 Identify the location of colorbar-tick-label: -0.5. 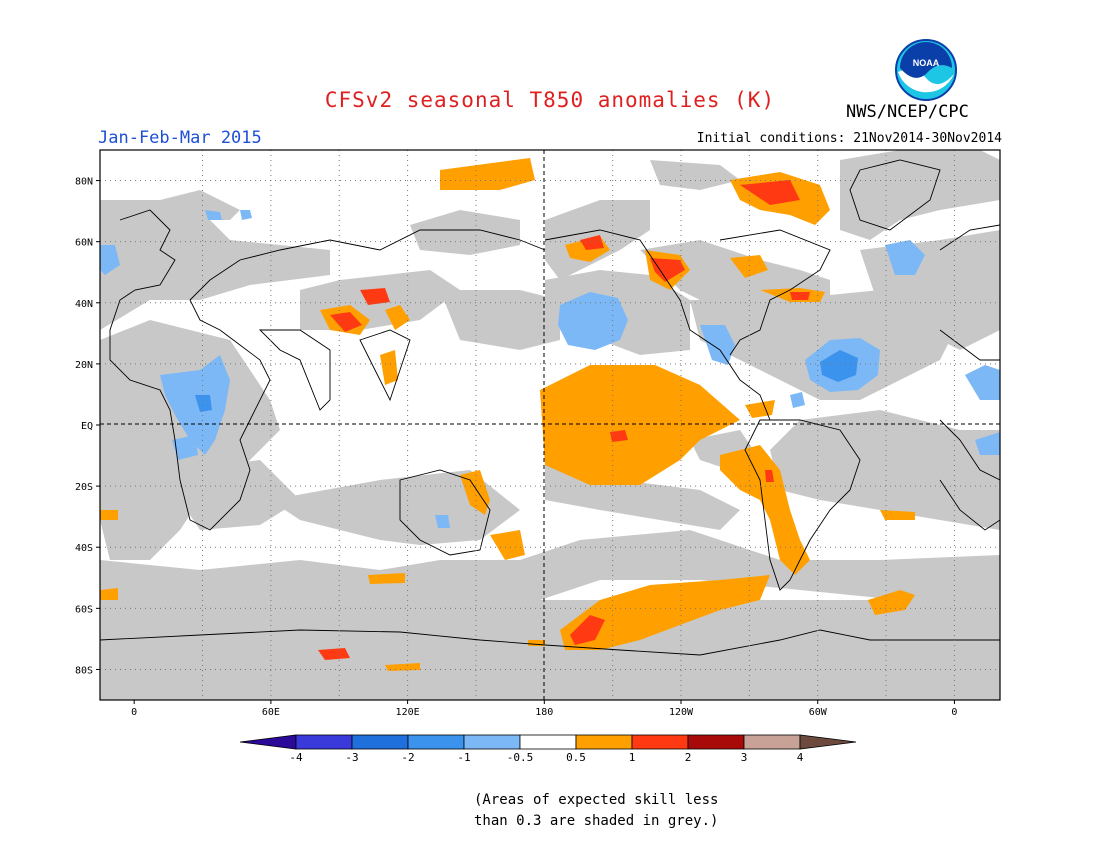
(520, 757).